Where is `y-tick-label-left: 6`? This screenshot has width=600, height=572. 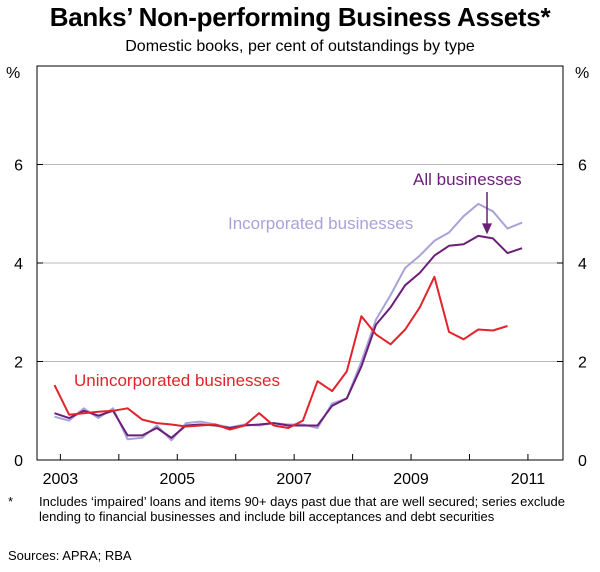
y-tick-label-left: 6 is located at coordinates (18, 166).